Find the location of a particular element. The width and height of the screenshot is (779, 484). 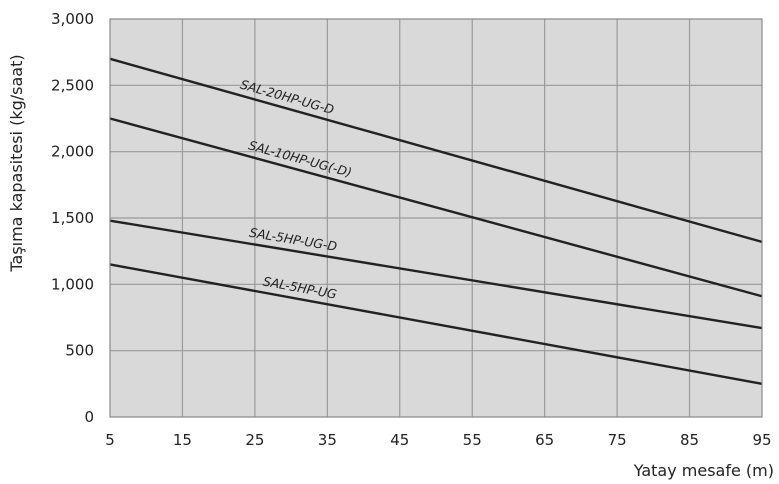

x-tick-label: 65 is located at coordinates (544, 440).